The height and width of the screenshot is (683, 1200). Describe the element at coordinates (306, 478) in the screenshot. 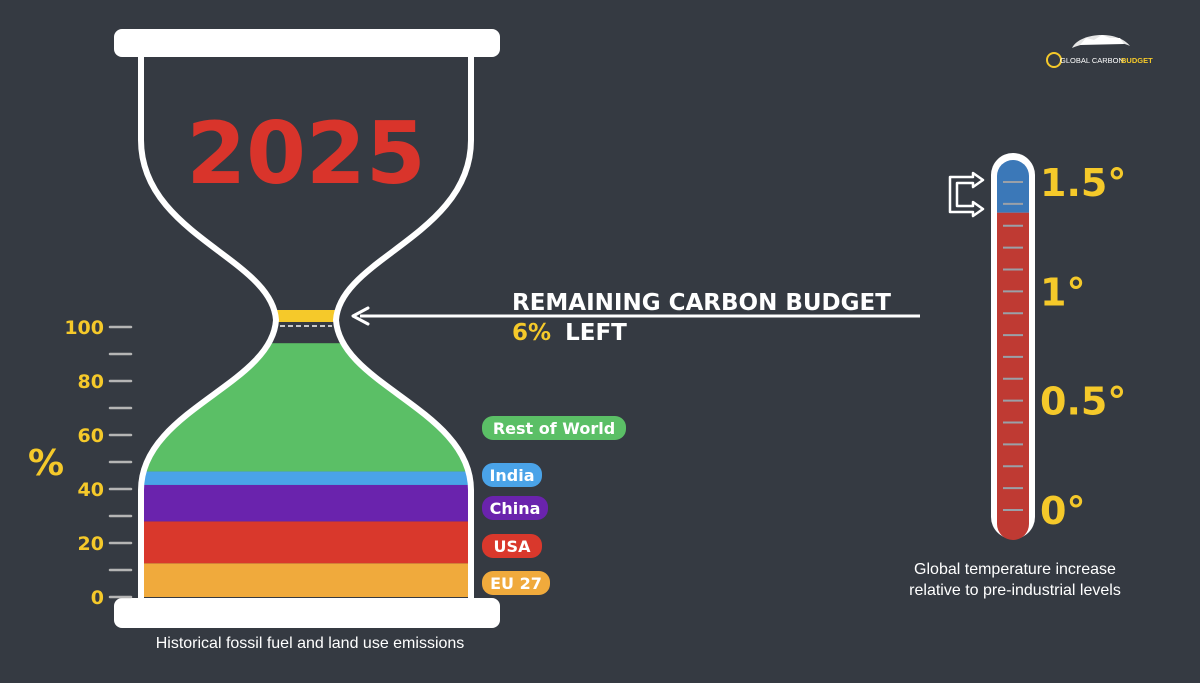

I see `stack-segment-india` at that location.